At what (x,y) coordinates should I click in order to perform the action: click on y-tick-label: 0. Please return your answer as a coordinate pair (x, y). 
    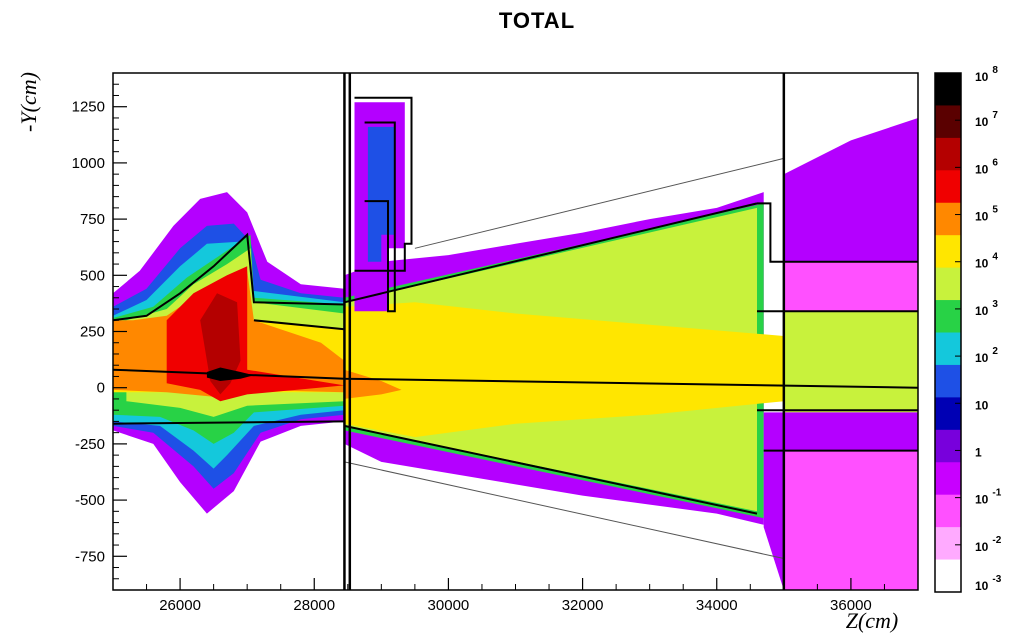
    Looking at the image, I should click on (101, 388).